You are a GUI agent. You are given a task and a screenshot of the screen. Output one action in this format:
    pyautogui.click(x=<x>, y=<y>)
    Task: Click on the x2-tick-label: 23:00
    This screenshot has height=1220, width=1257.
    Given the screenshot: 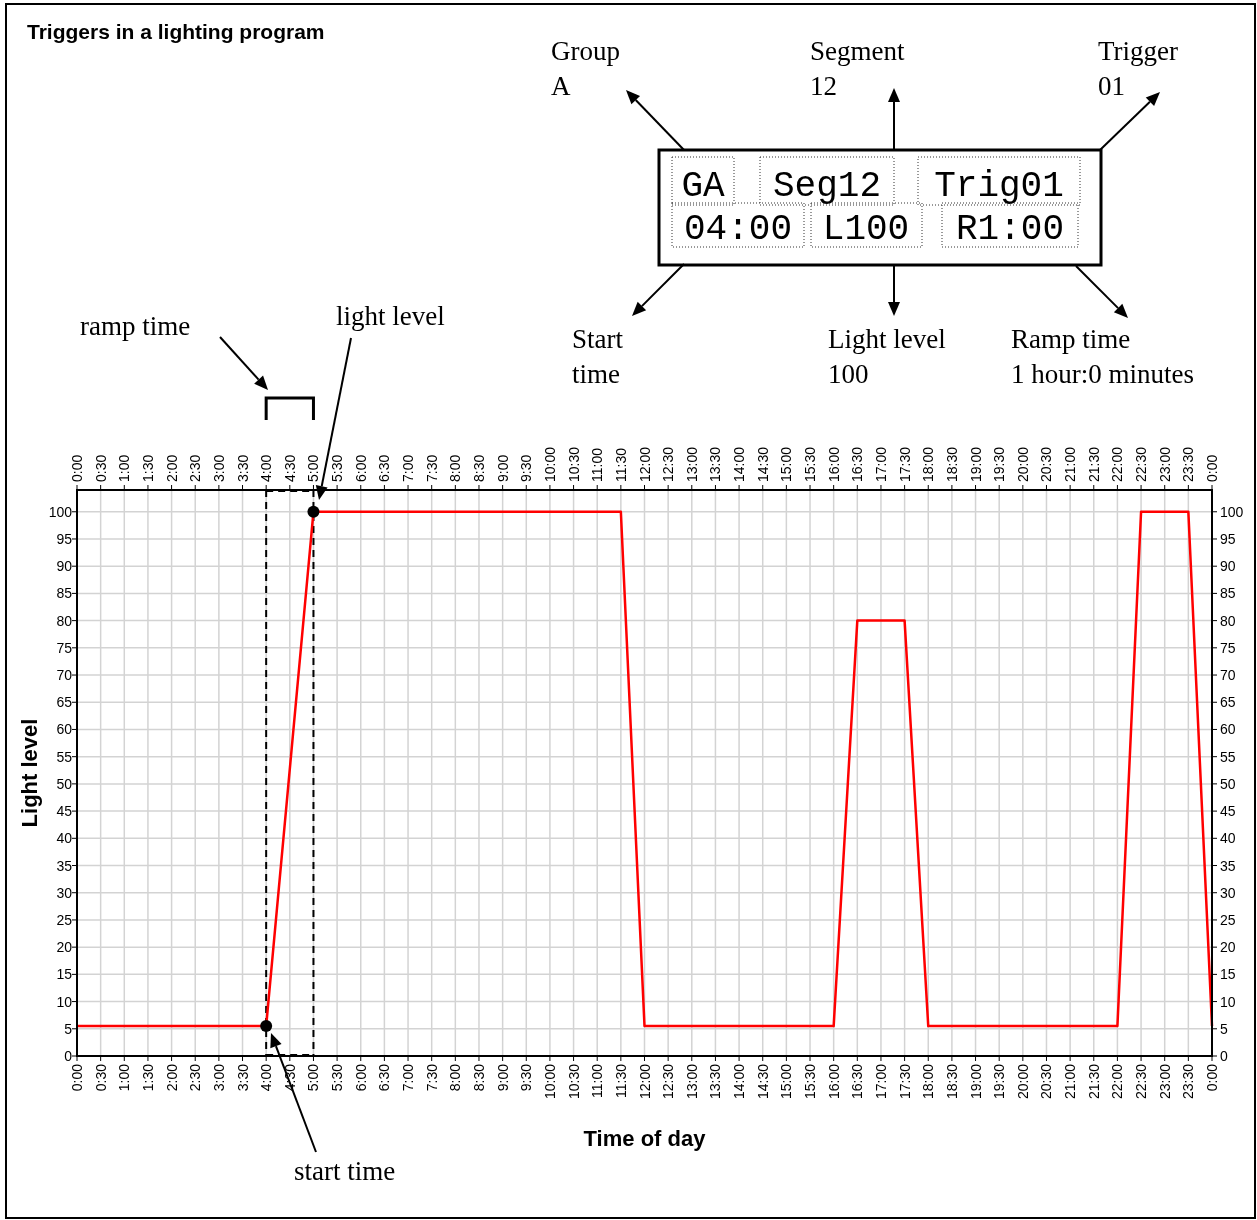 What is the action you would take?
    pyautogui.click(x=1164, y=464)
    